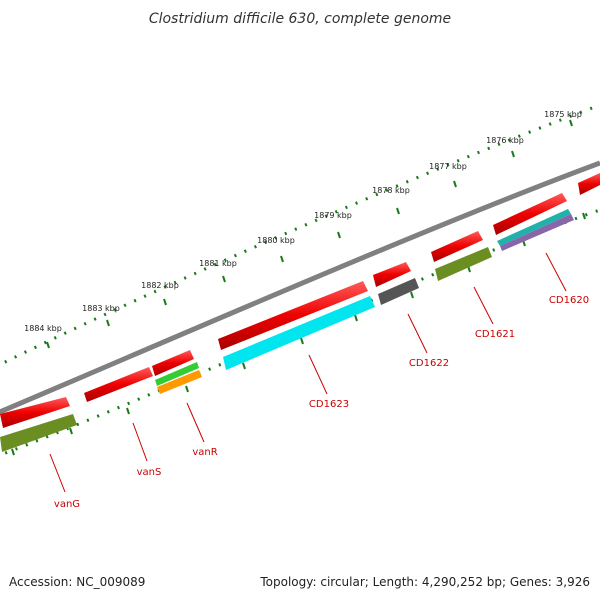 The height and width of the screenshot is (600, 600). Describe the element at coordinates (495, 334) in the screenshot. I see `gene-label-cd1621: CD1621` at that location.